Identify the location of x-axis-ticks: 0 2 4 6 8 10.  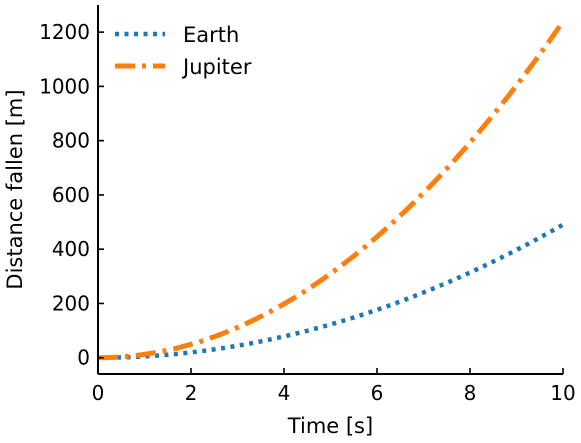
(334, 386).